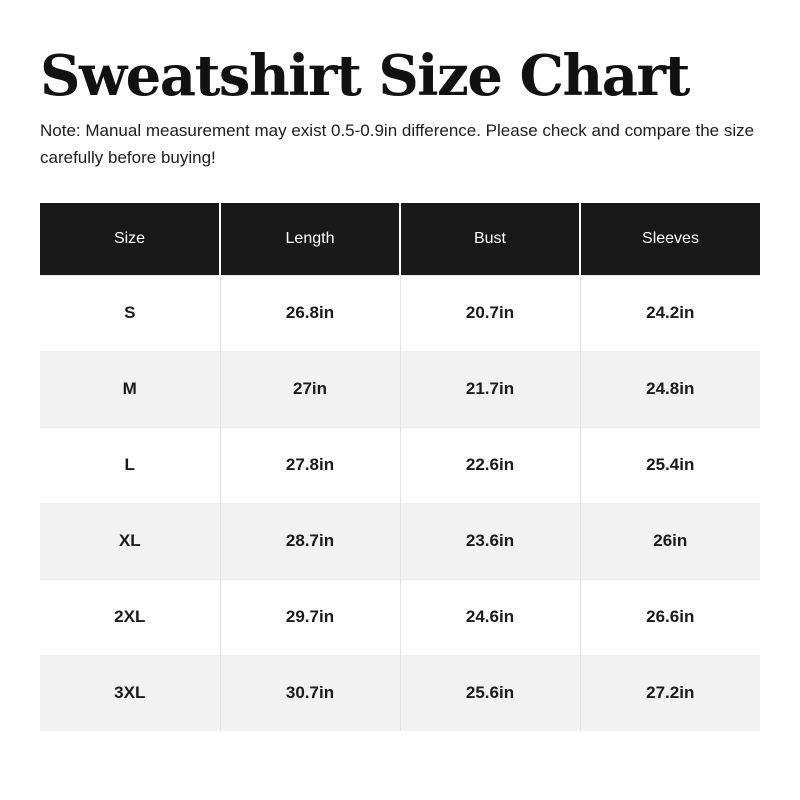  I want to click on table-row: 2XL 29.7in 24.6in 26.6in, so click(400, 617).